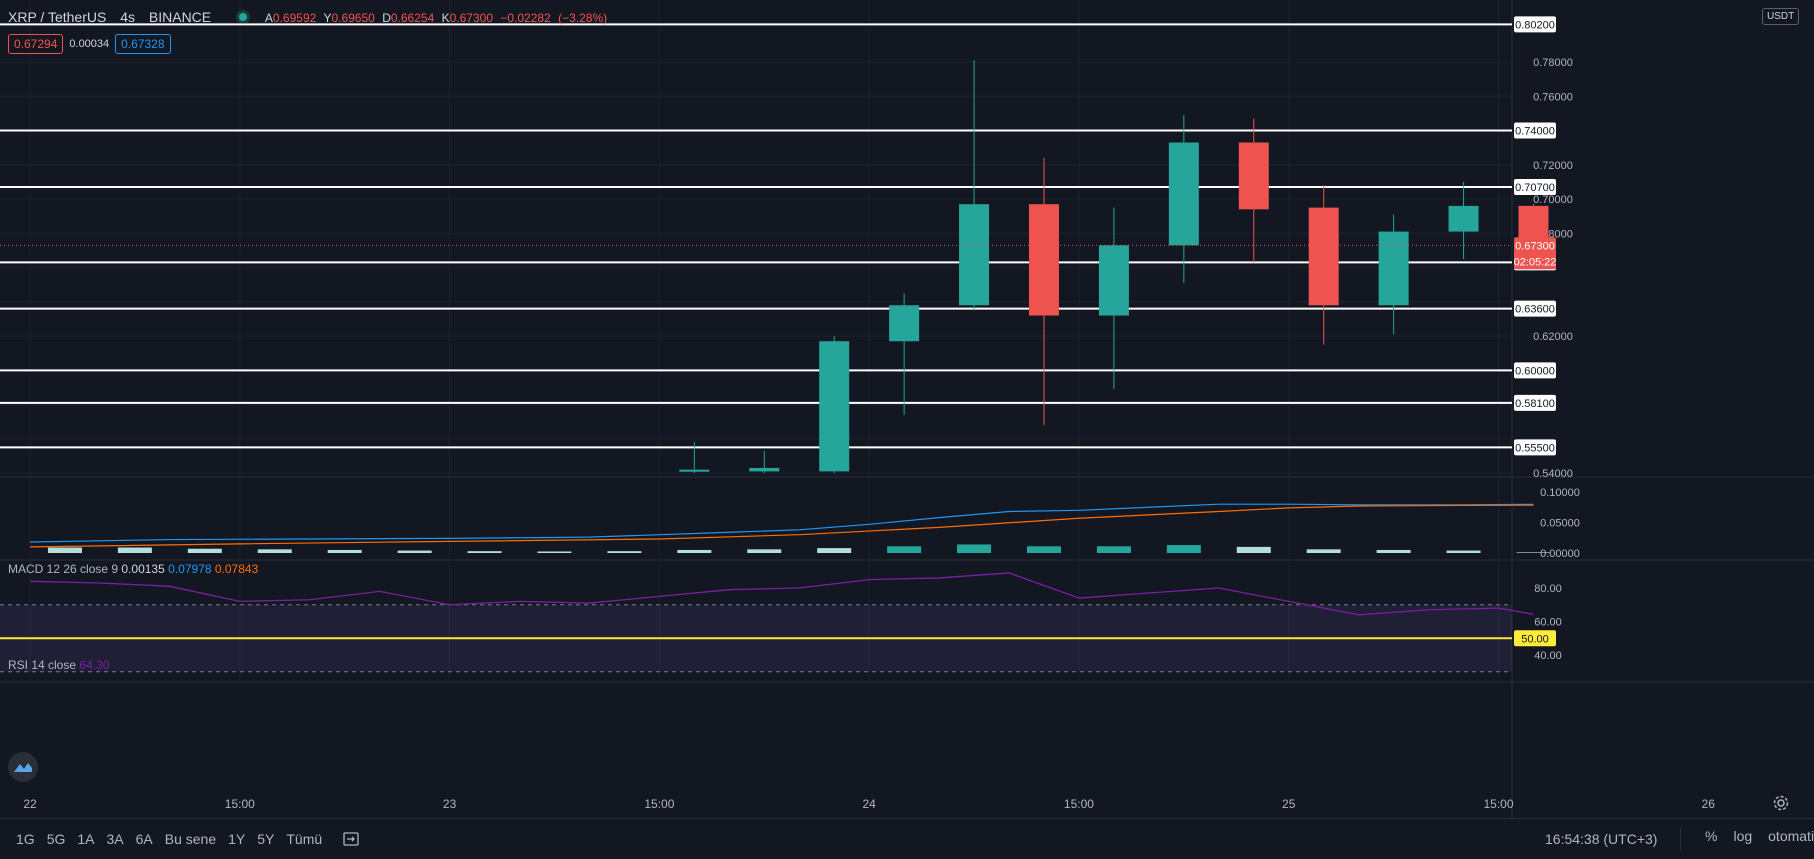  I want to click on macd-hist-value: 0.00135, so click(143, 569).